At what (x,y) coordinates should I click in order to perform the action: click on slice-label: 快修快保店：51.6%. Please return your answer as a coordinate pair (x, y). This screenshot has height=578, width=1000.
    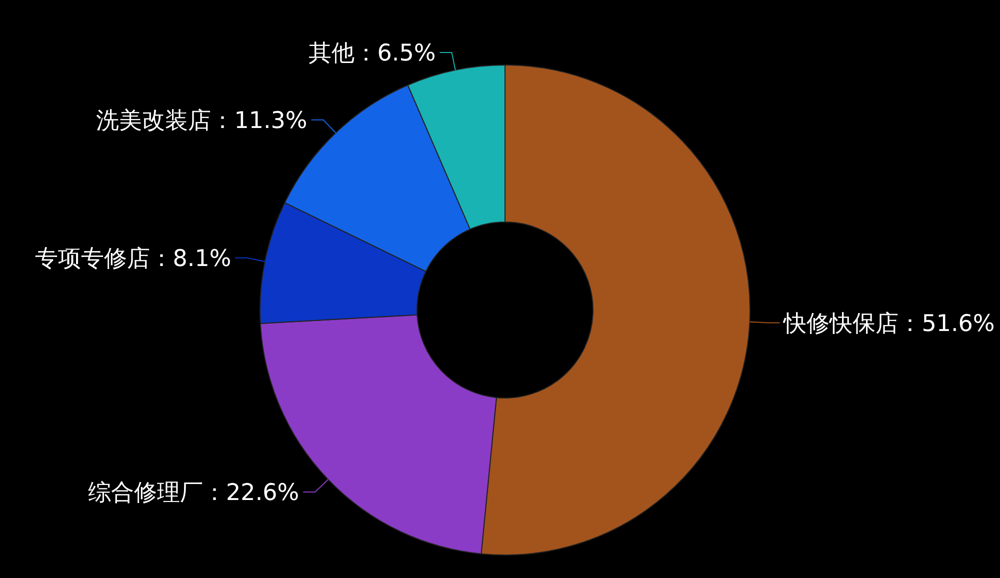
    Looking at the image, I should click on (888, 323).